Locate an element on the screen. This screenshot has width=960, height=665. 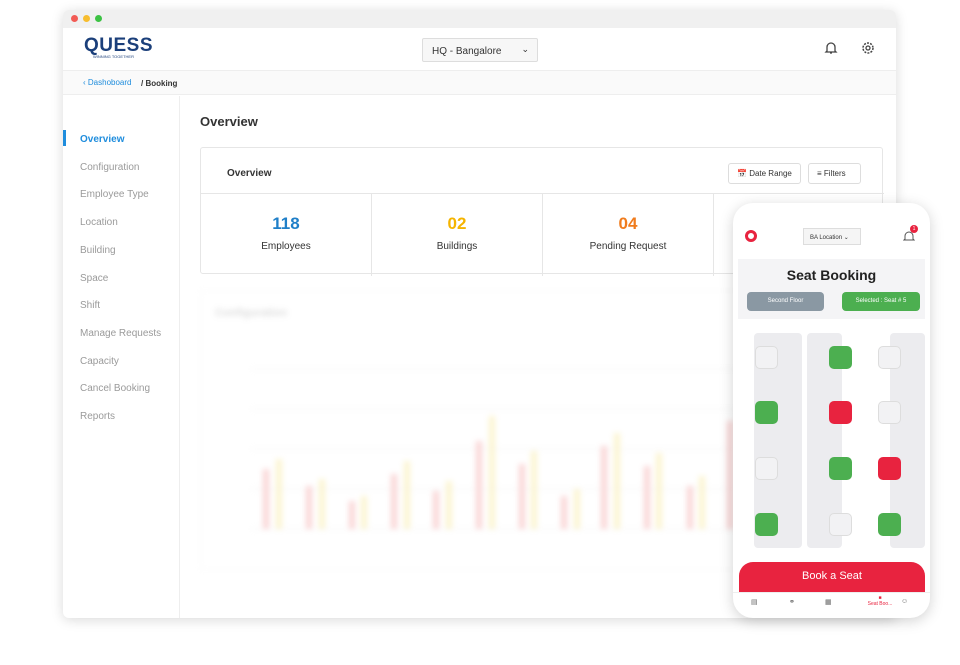
sidebar-item: Configuration is located at coordinates (110, 167).